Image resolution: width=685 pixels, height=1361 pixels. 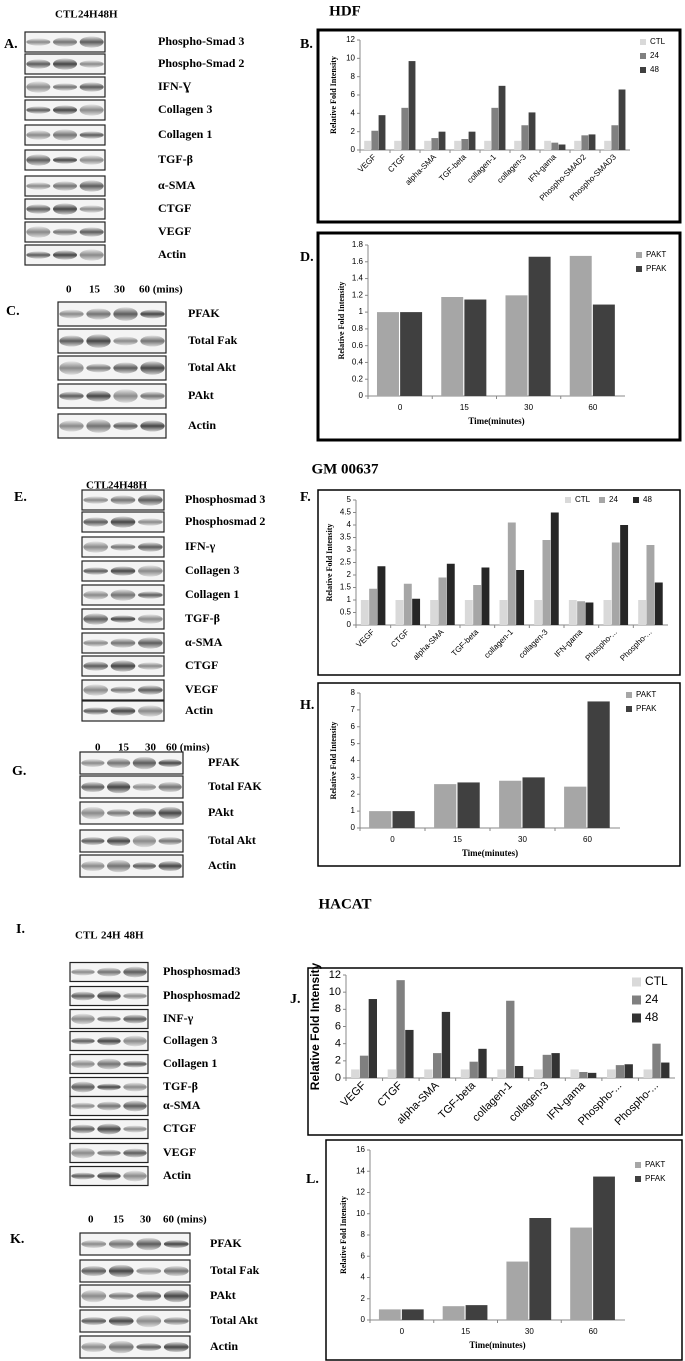 What do you see at coordinates (17, 1239) in the screenshot?
I see `panel-label: K.` at bounding box center [17, 1239].